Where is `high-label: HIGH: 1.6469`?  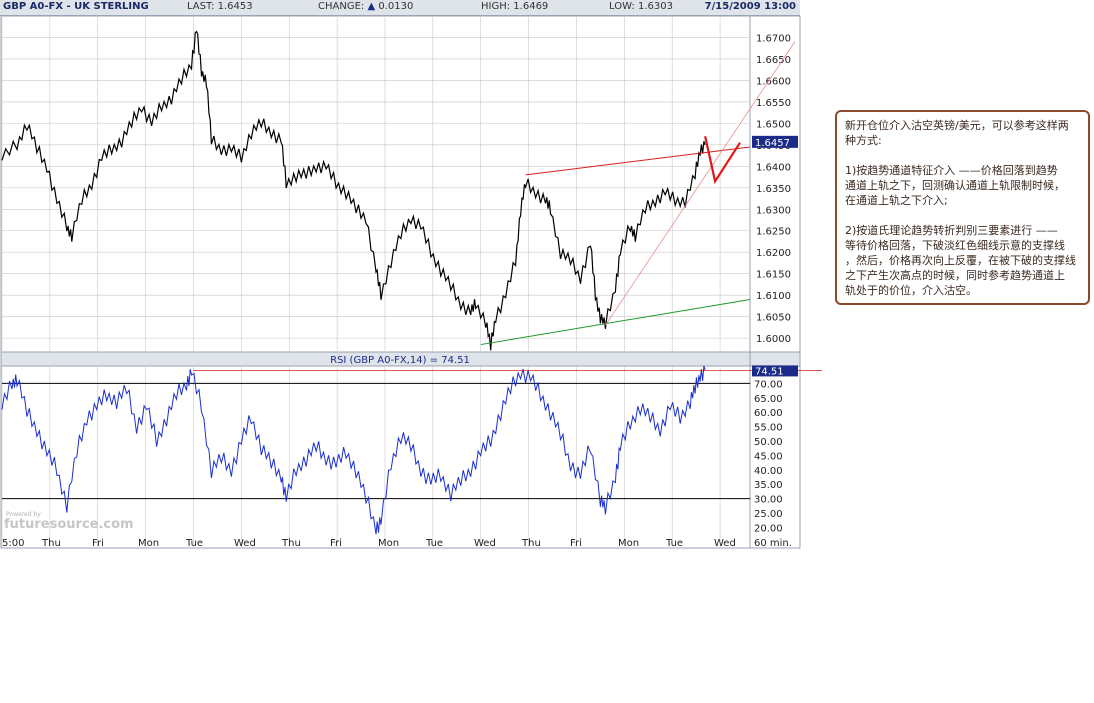 high-label: HIGH: 1.6469 is located at coordinates (515, 6).